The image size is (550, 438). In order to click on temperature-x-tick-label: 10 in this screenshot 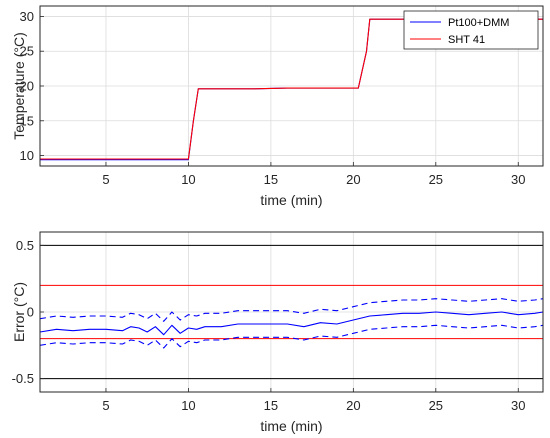, I will do `click(188, 179)`.